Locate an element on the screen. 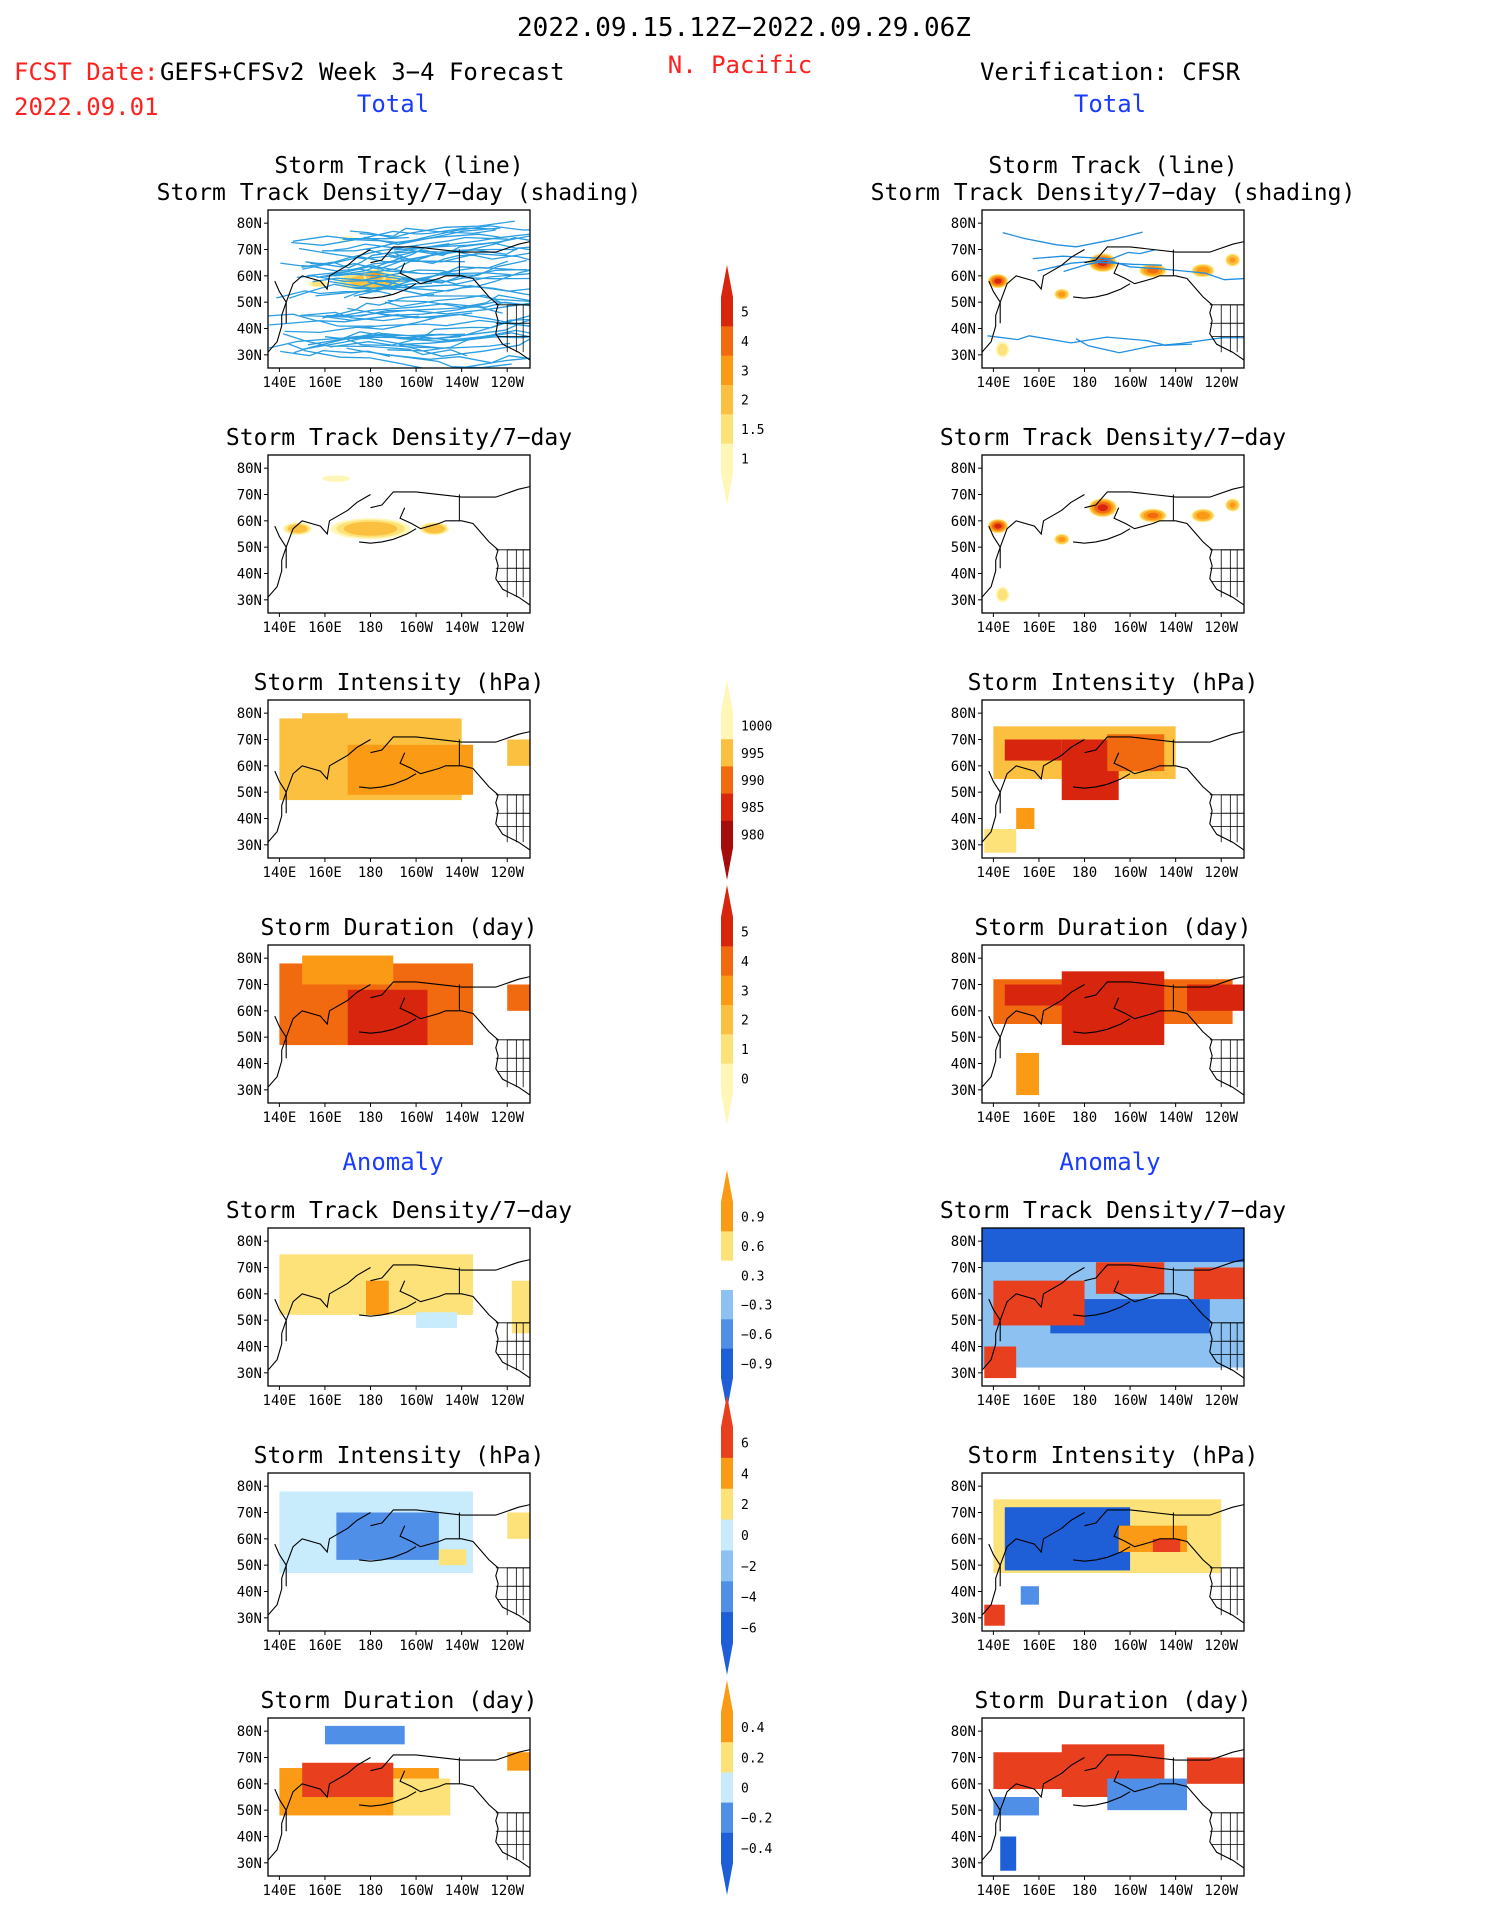  colorbar-label: 0.3 is located at coordinates (752, 1276).